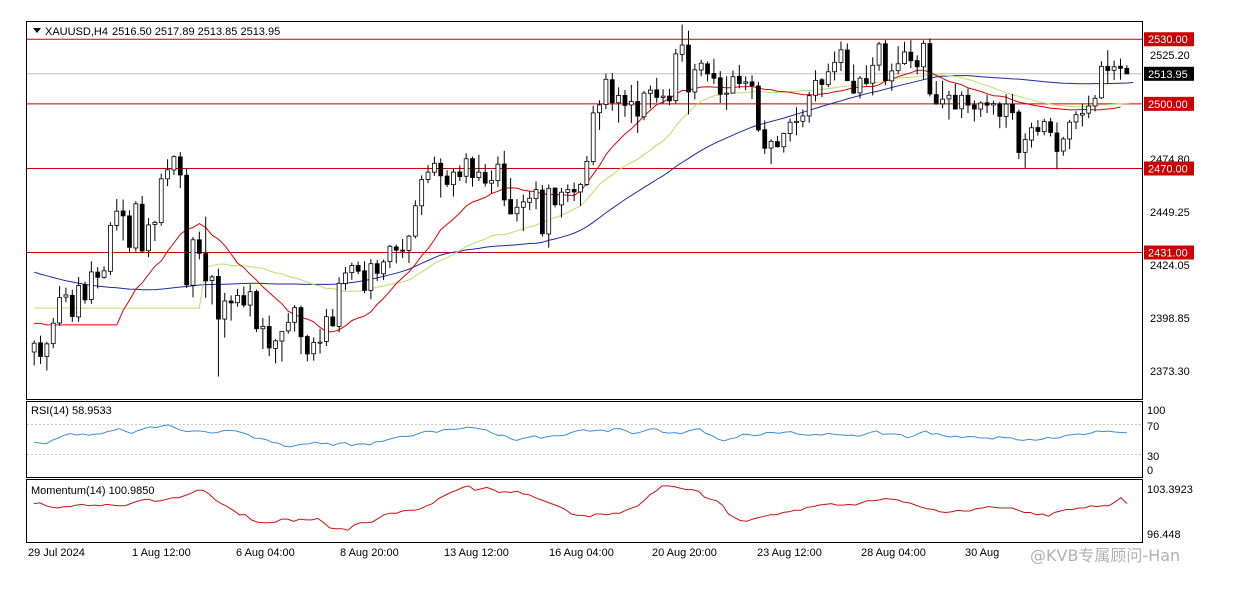  I want to click on x-tick: 30 Aug, so click(982, 553).